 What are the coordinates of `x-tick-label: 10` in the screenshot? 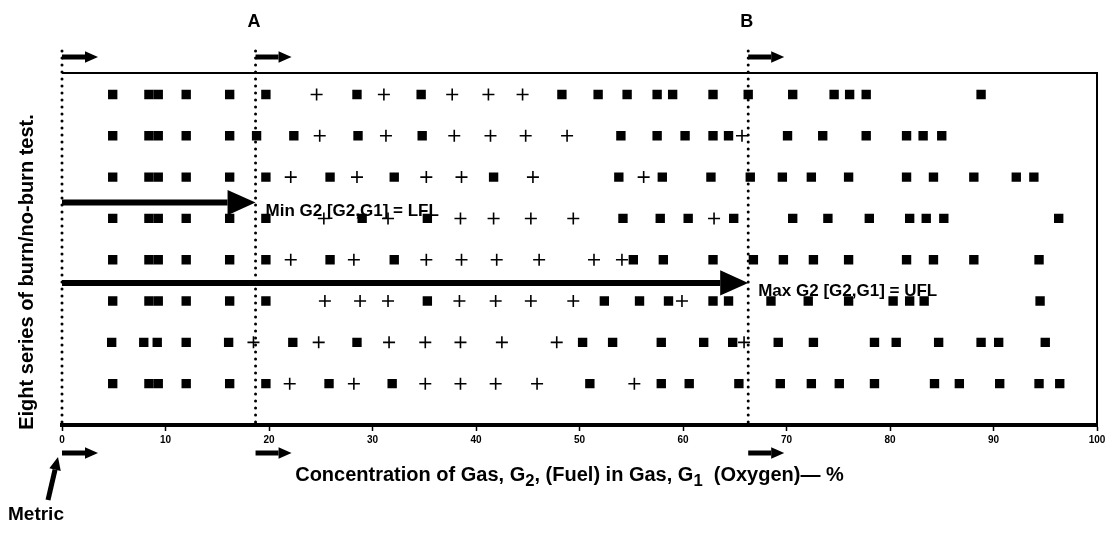 It's located at (165, 439).